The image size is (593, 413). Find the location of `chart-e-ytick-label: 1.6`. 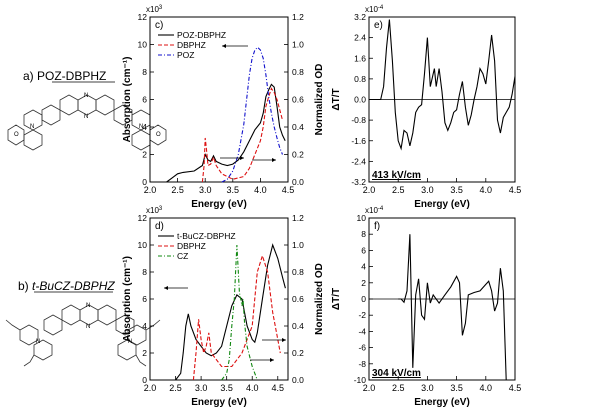

chart-e-ytick-label: 1.6 is located at coordinates (360, 58).